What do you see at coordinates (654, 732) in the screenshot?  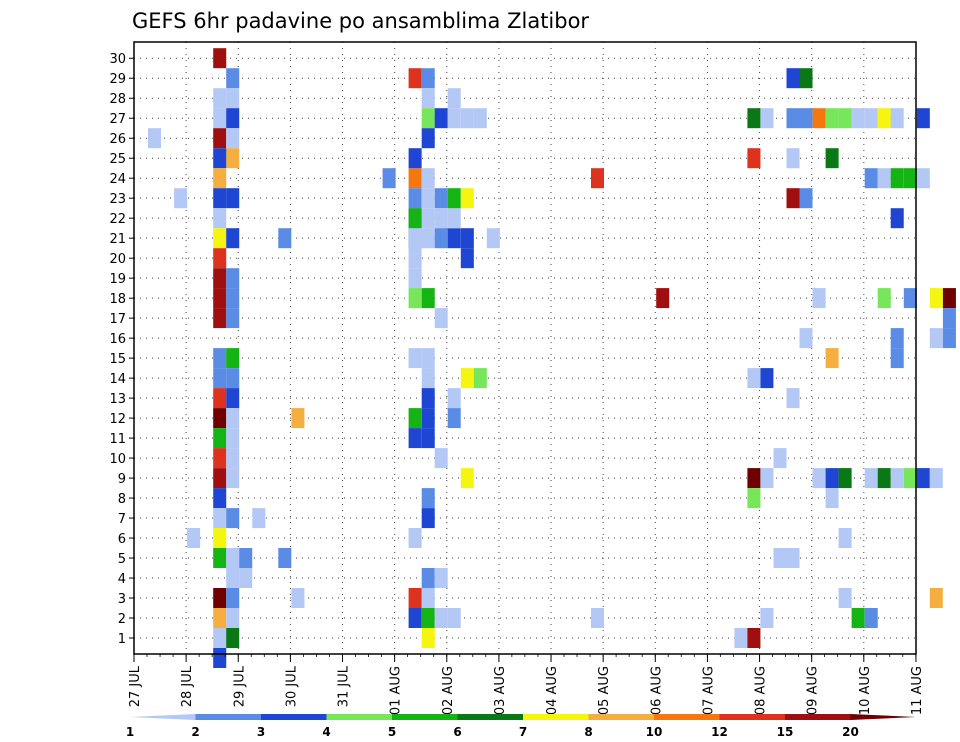 I see `colorbar-level-label: 10` at bounding box center [654, 732].